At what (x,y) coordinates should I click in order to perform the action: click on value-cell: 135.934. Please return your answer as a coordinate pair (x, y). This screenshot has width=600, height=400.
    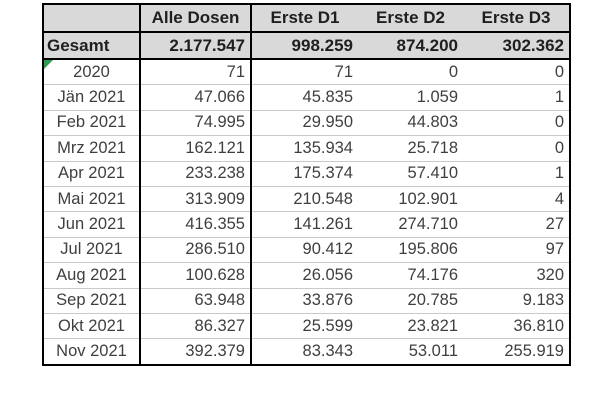
    Looking at the image, I should click on (304, 148).